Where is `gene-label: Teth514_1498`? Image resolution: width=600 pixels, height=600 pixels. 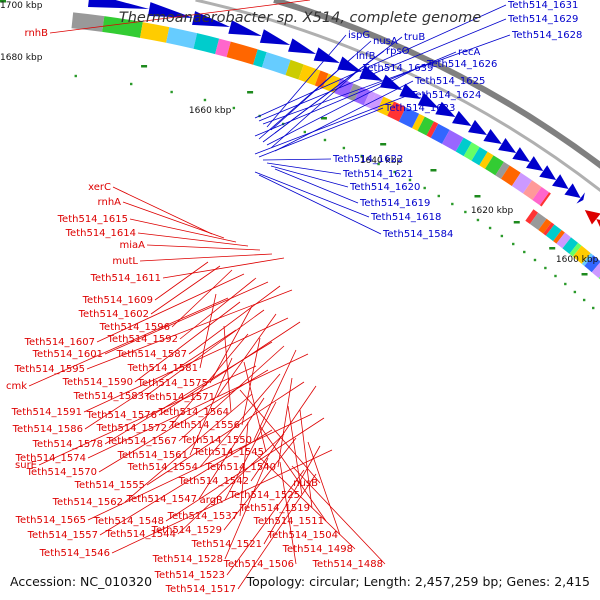
gene-label: Teth514_1498 is located at coordinates (317, 549).